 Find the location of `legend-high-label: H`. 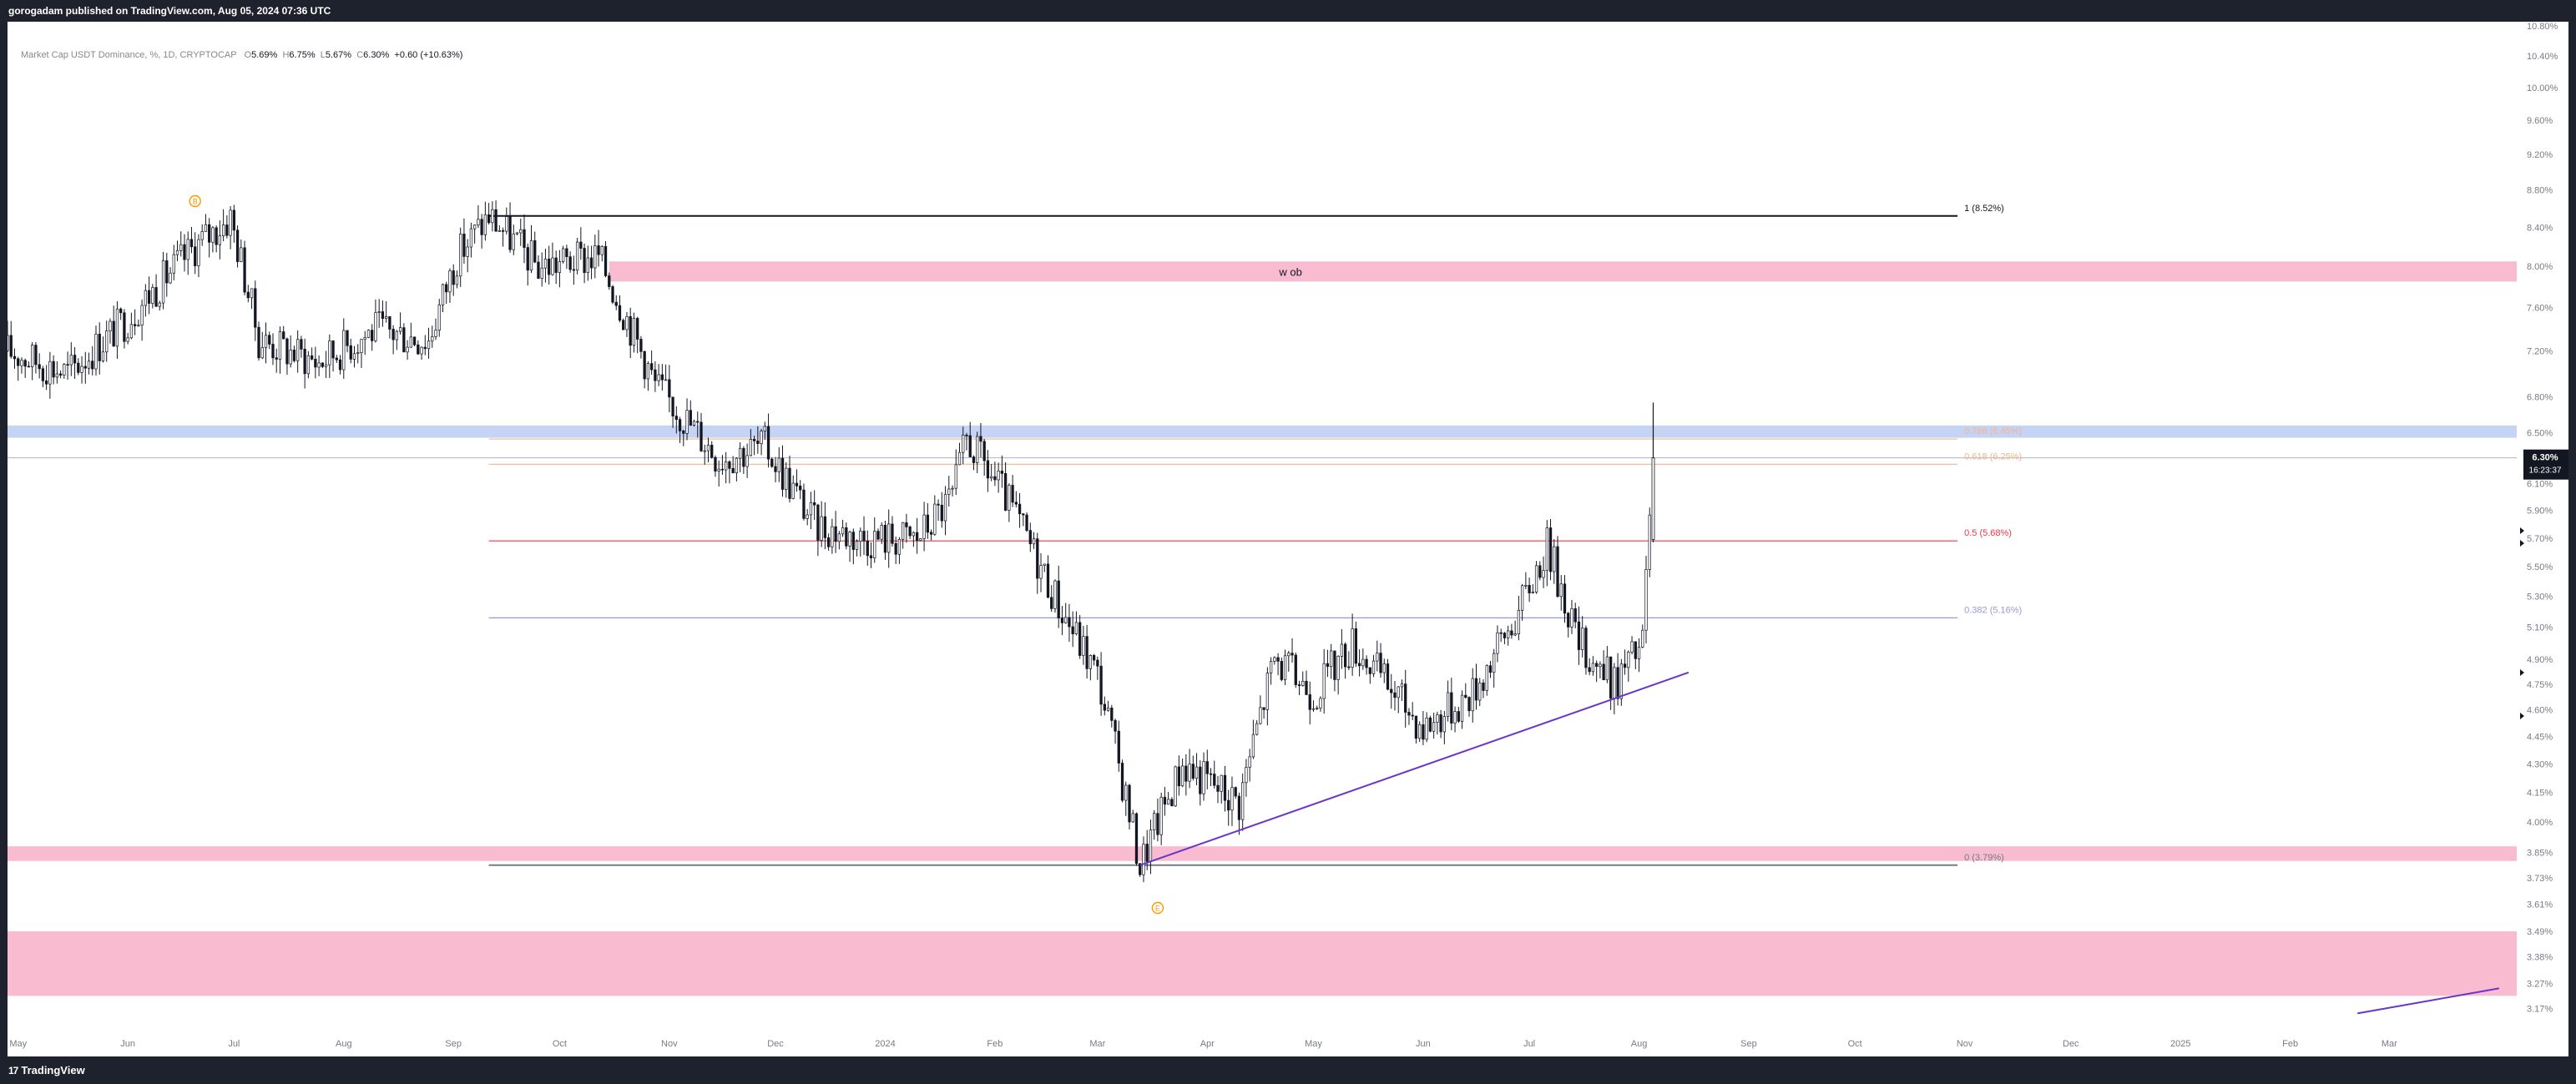

legend-high-label: H is located at coordinates (286, 55).